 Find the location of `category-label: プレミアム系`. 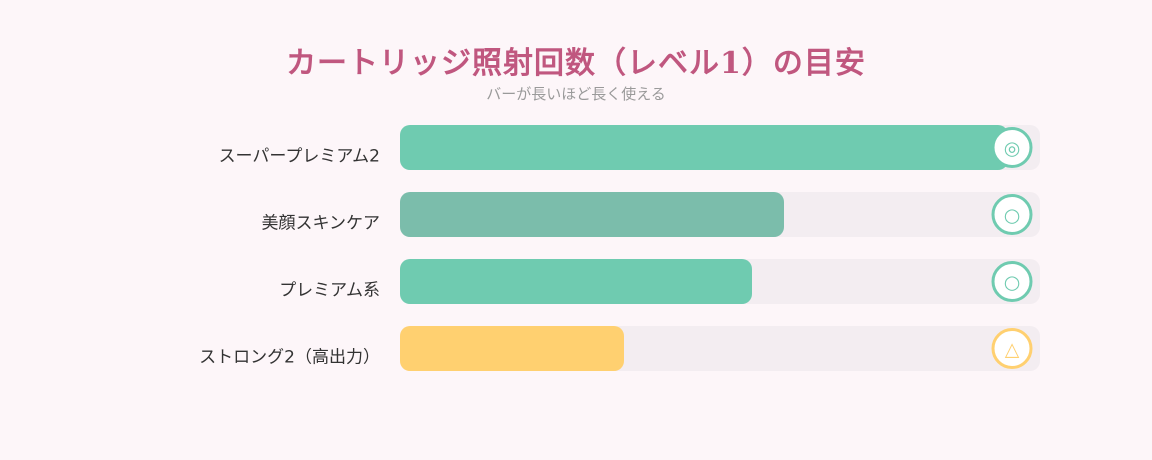

category-label: プレミアム系 is located at coordinates (329, 291).